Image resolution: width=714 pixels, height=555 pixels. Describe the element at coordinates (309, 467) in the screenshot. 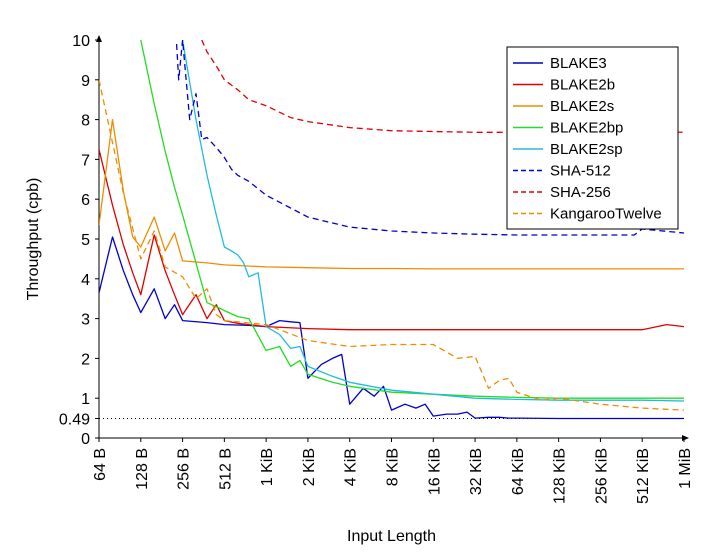

I see `x-tick-label: 2 KiB` at that location.